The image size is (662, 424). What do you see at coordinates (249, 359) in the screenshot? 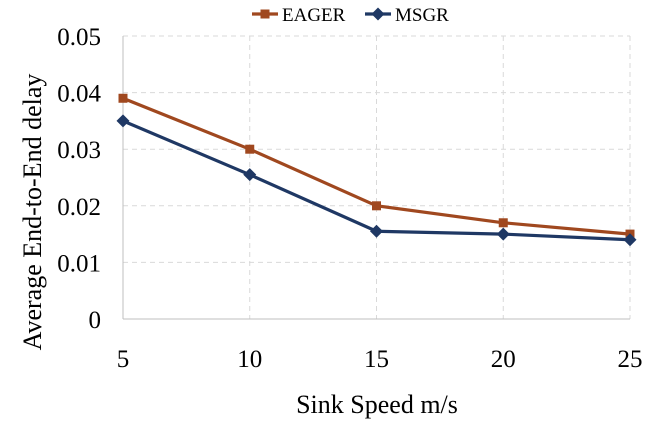
I see `x-tick-label: 10` at bounding box center [249, 359].